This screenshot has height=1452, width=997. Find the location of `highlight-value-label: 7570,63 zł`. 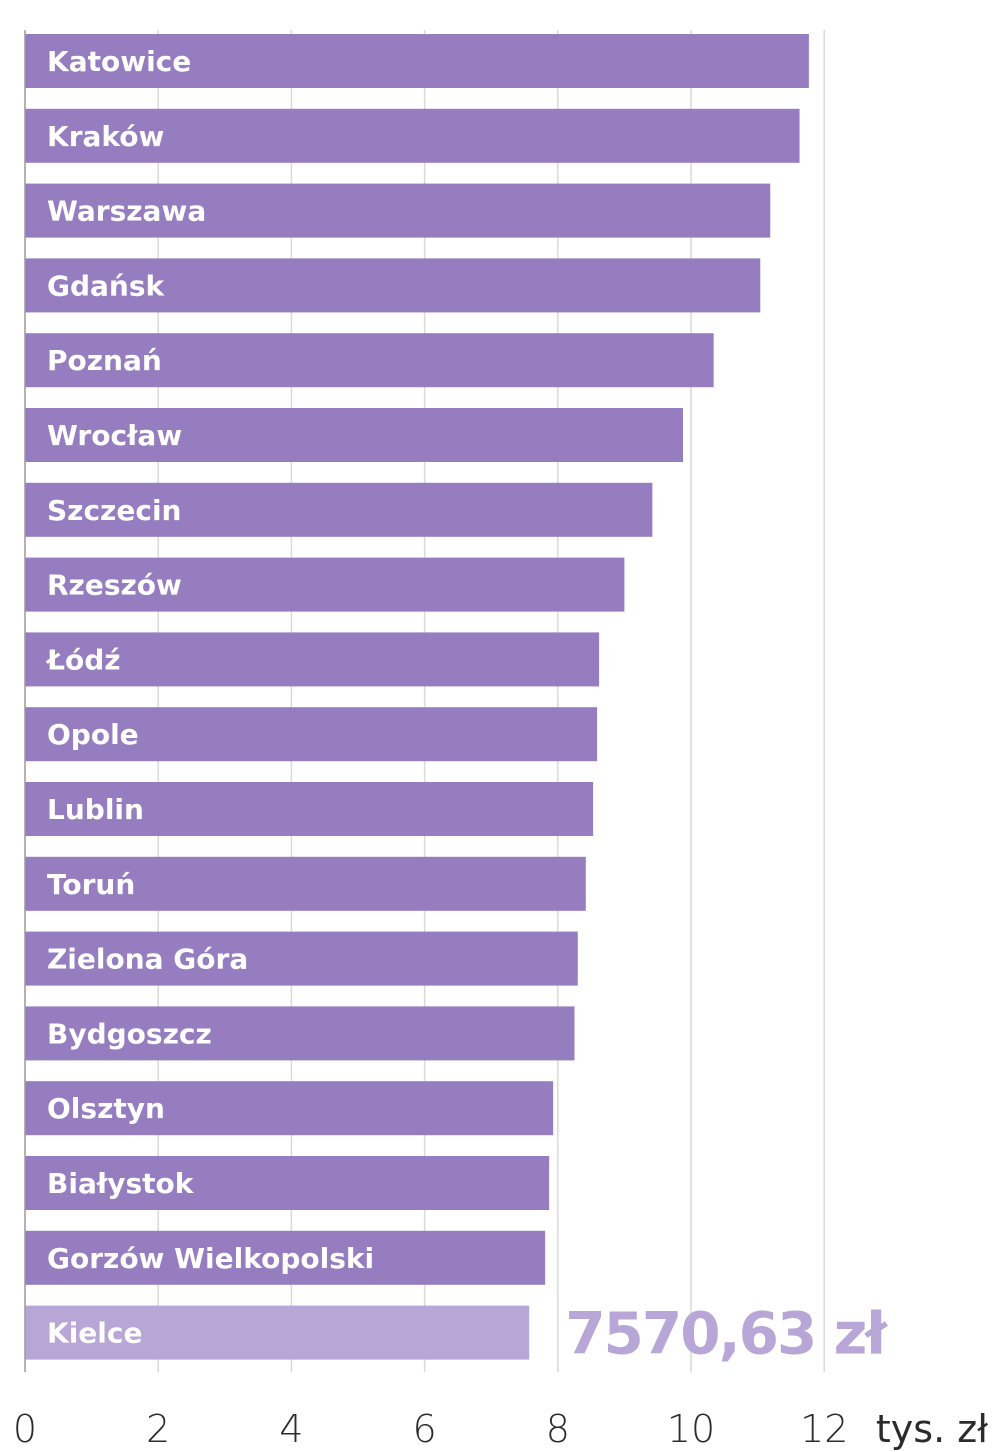

highlight-value-label: 7570,63 zł is located at coordinates (726, 1334).